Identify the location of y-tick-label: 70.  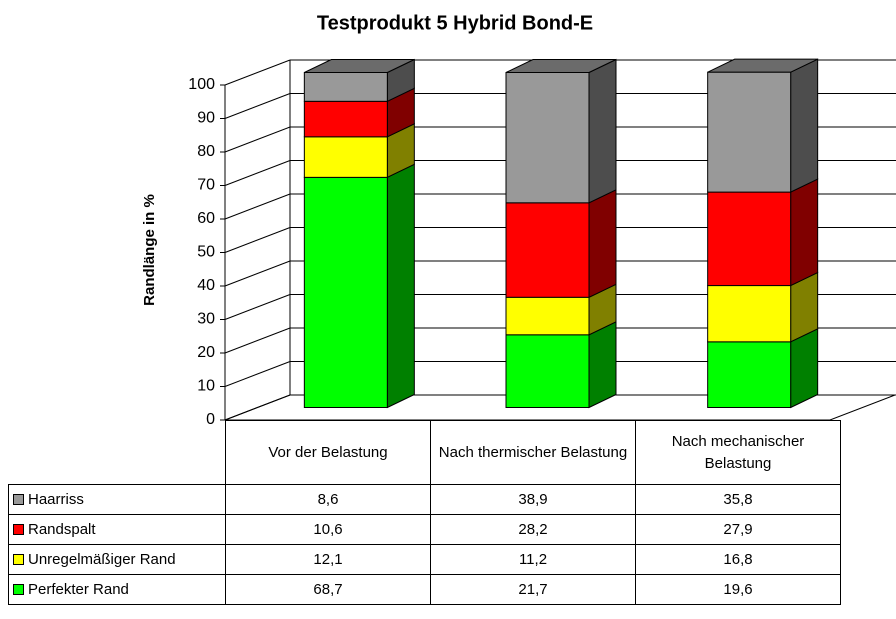
(206, 185).